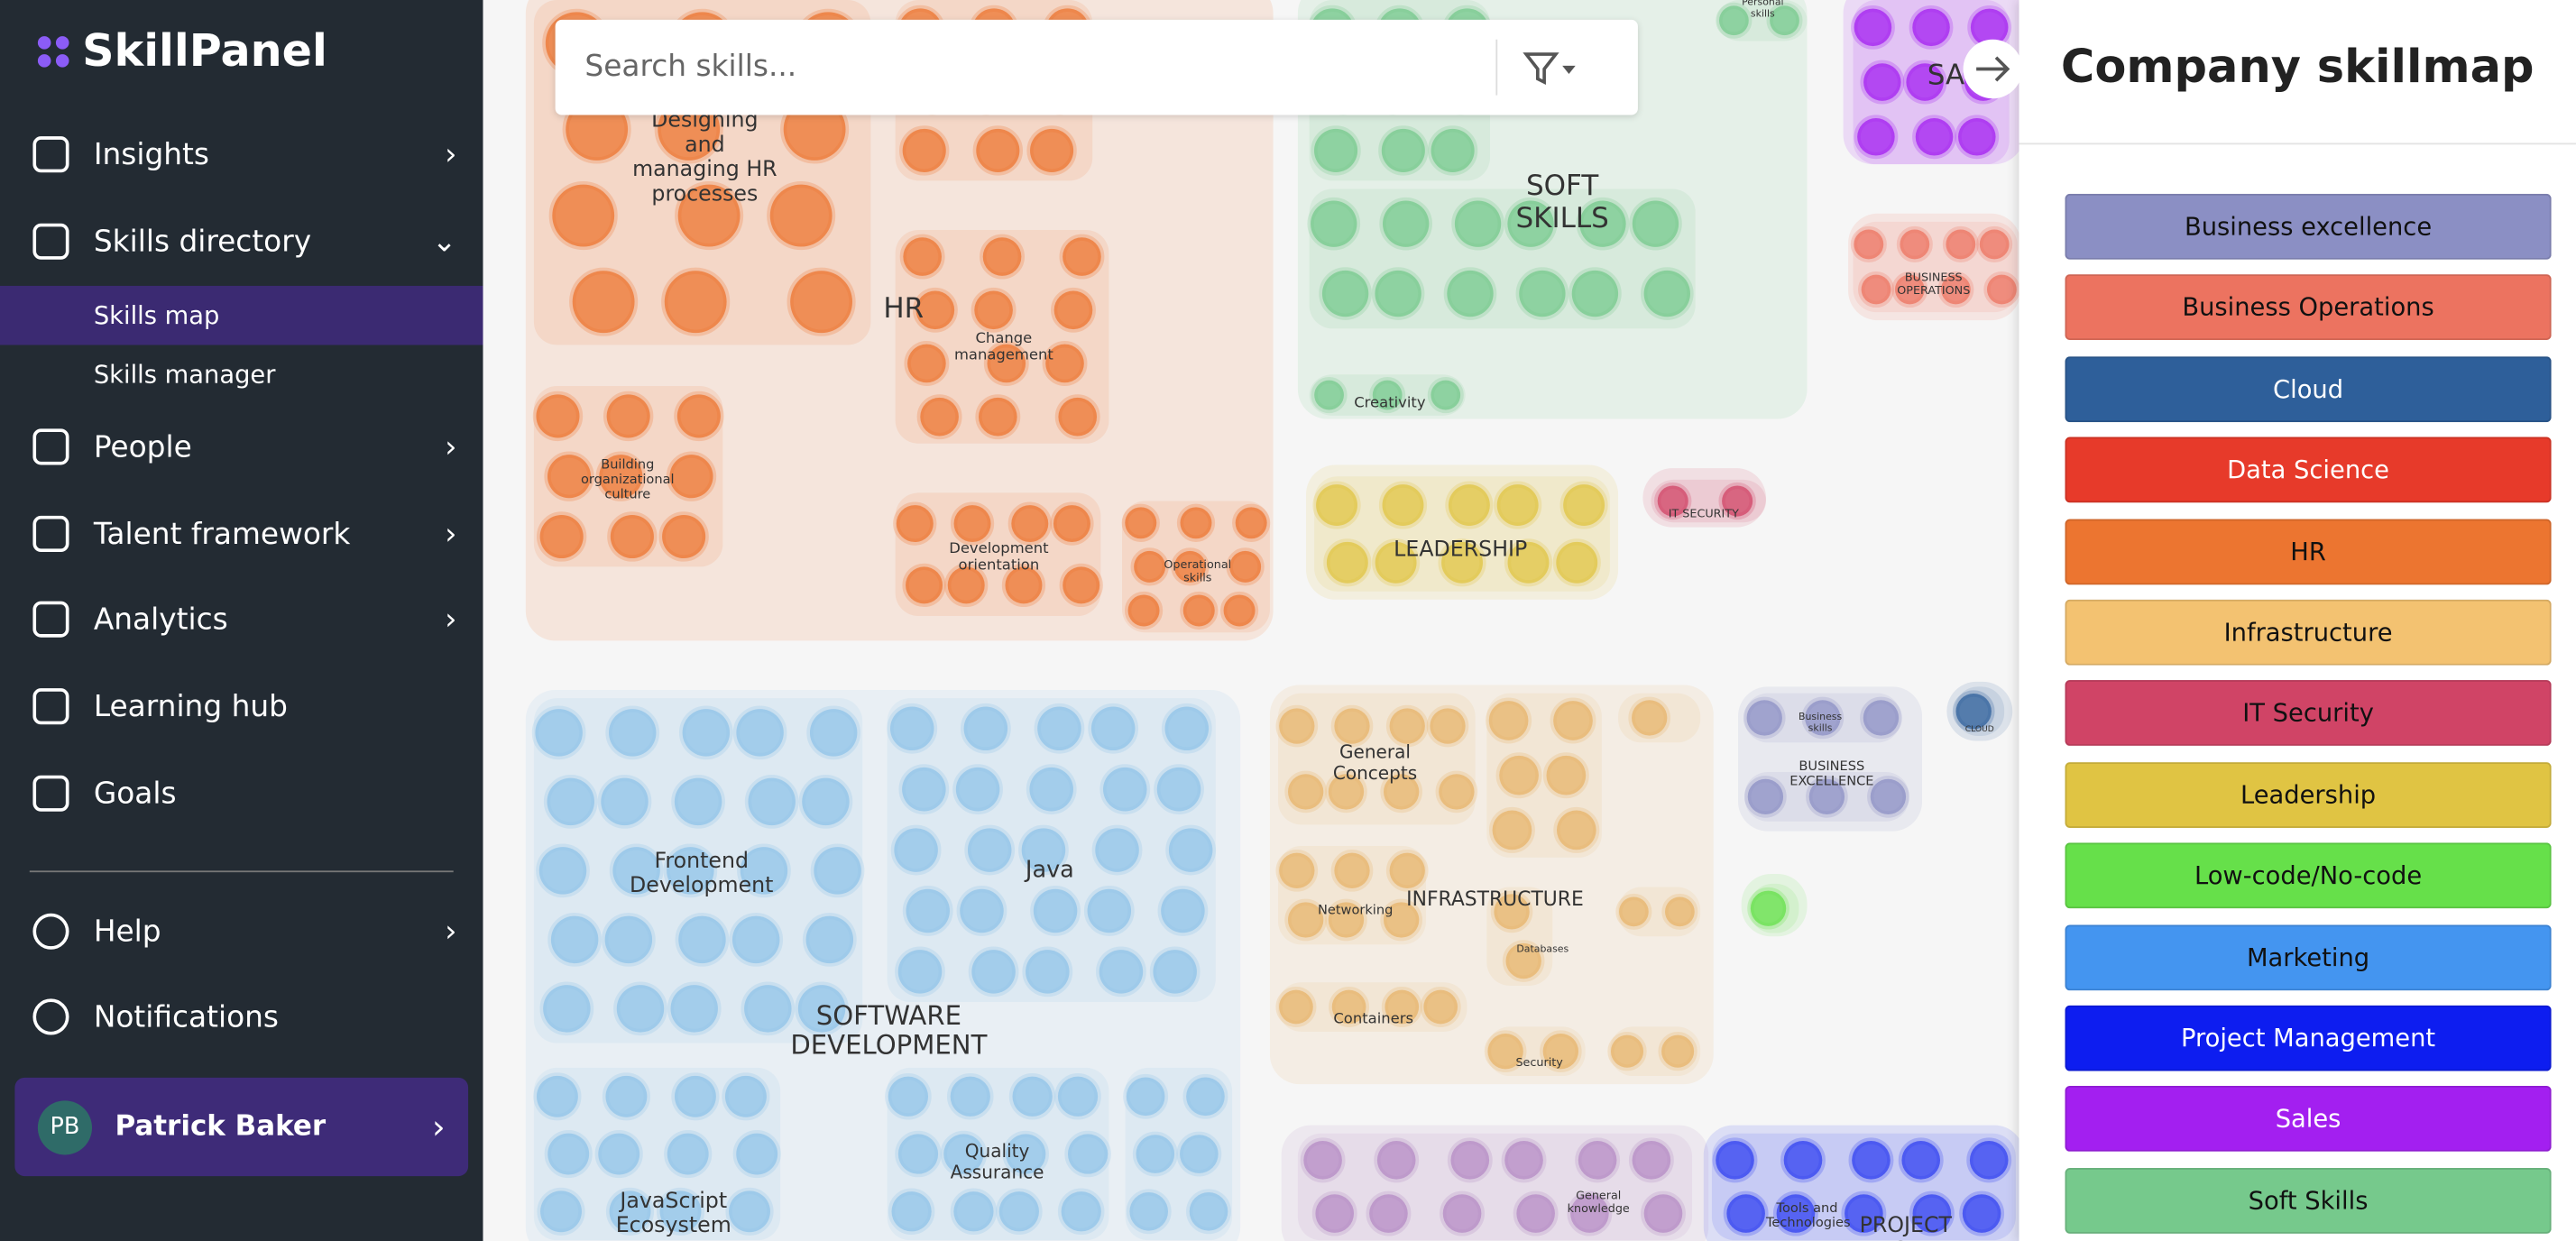  Describe the element at coordinates (241, 931) in the screenshot. I see `nav-item: Help ›` at that location.